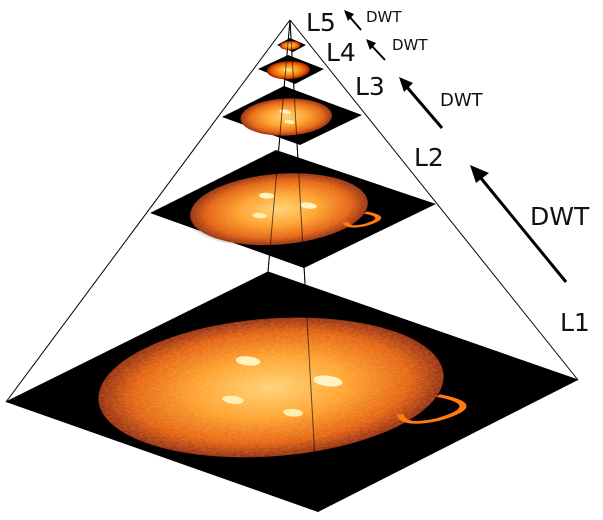 Image resolution: width=603 pixels, height=520 pixels. Describe the element at coordinates (424, 107) in the screenshot. I see `arrow-l2-l3` at that location.